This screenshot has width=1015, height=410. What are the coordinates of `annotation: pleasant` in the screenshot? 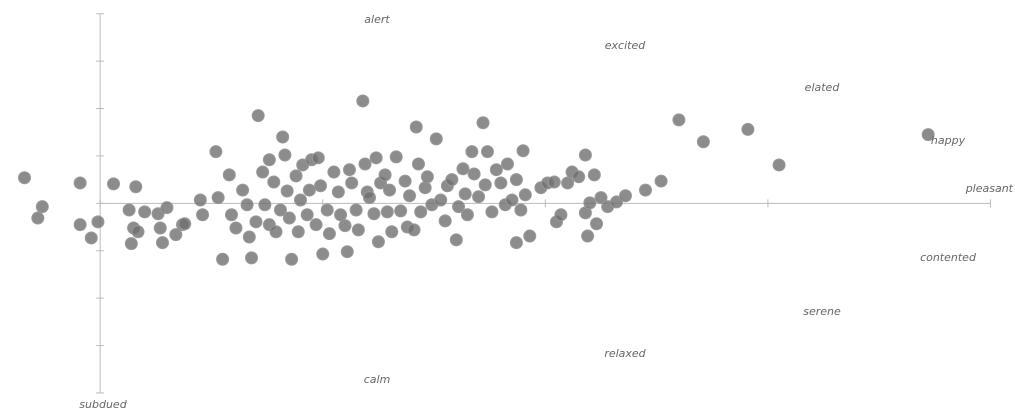 It's located at (989, 188).